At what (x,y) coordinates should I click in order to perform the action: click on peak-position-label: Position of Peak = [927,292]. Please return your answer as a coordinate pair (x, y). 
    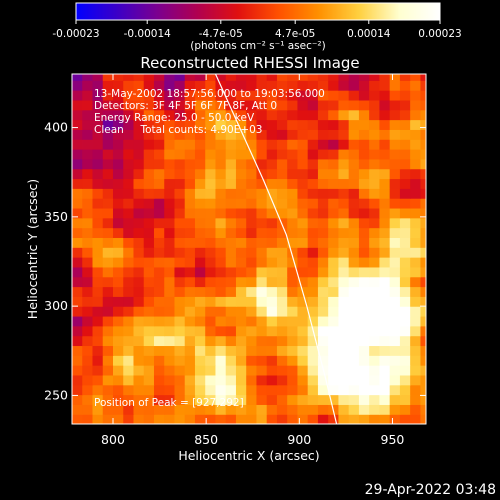
    Looking at the image, I should click on (169, 403).